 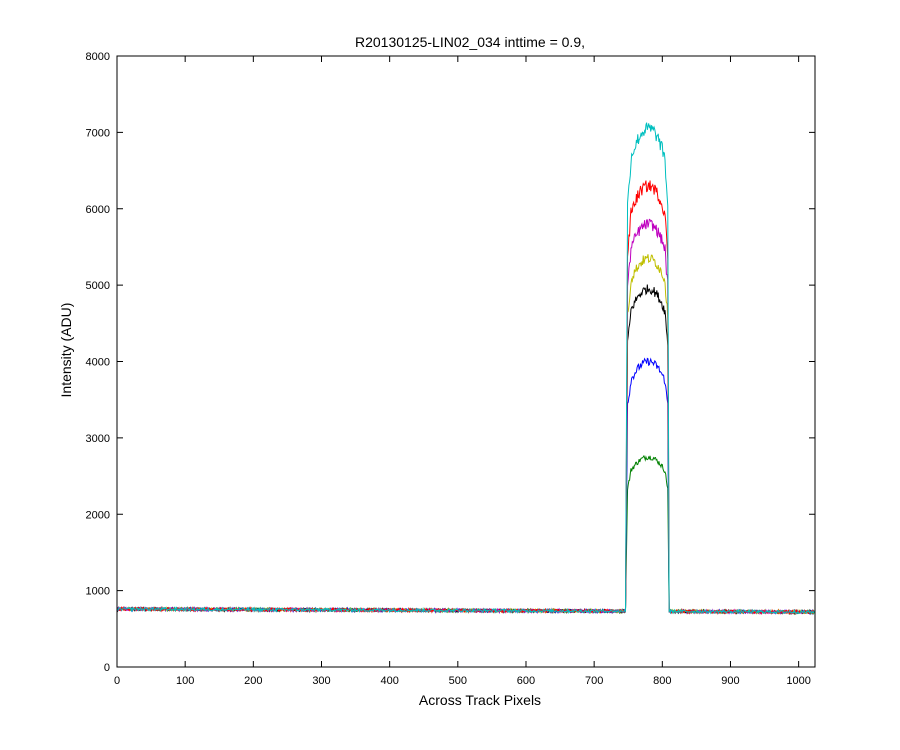 What do you see at coordinates (389, 681) in the screenshot?
I see `x-tick-label: 400` at bounding box center [389, 681].